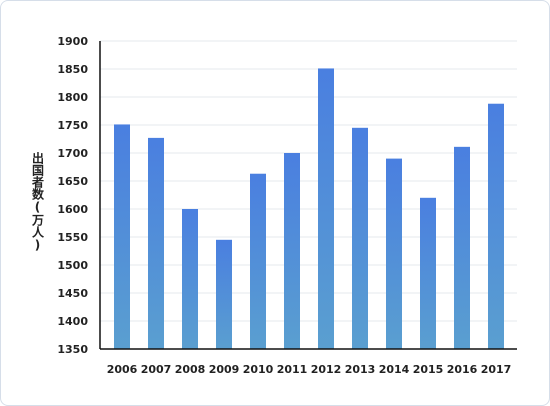 Image resolution: width=550 pixels, height=406 pixels. Describe the element at coordinates (72, 265) in the screenshot. I see `y-tick-label: 1500` at that location.